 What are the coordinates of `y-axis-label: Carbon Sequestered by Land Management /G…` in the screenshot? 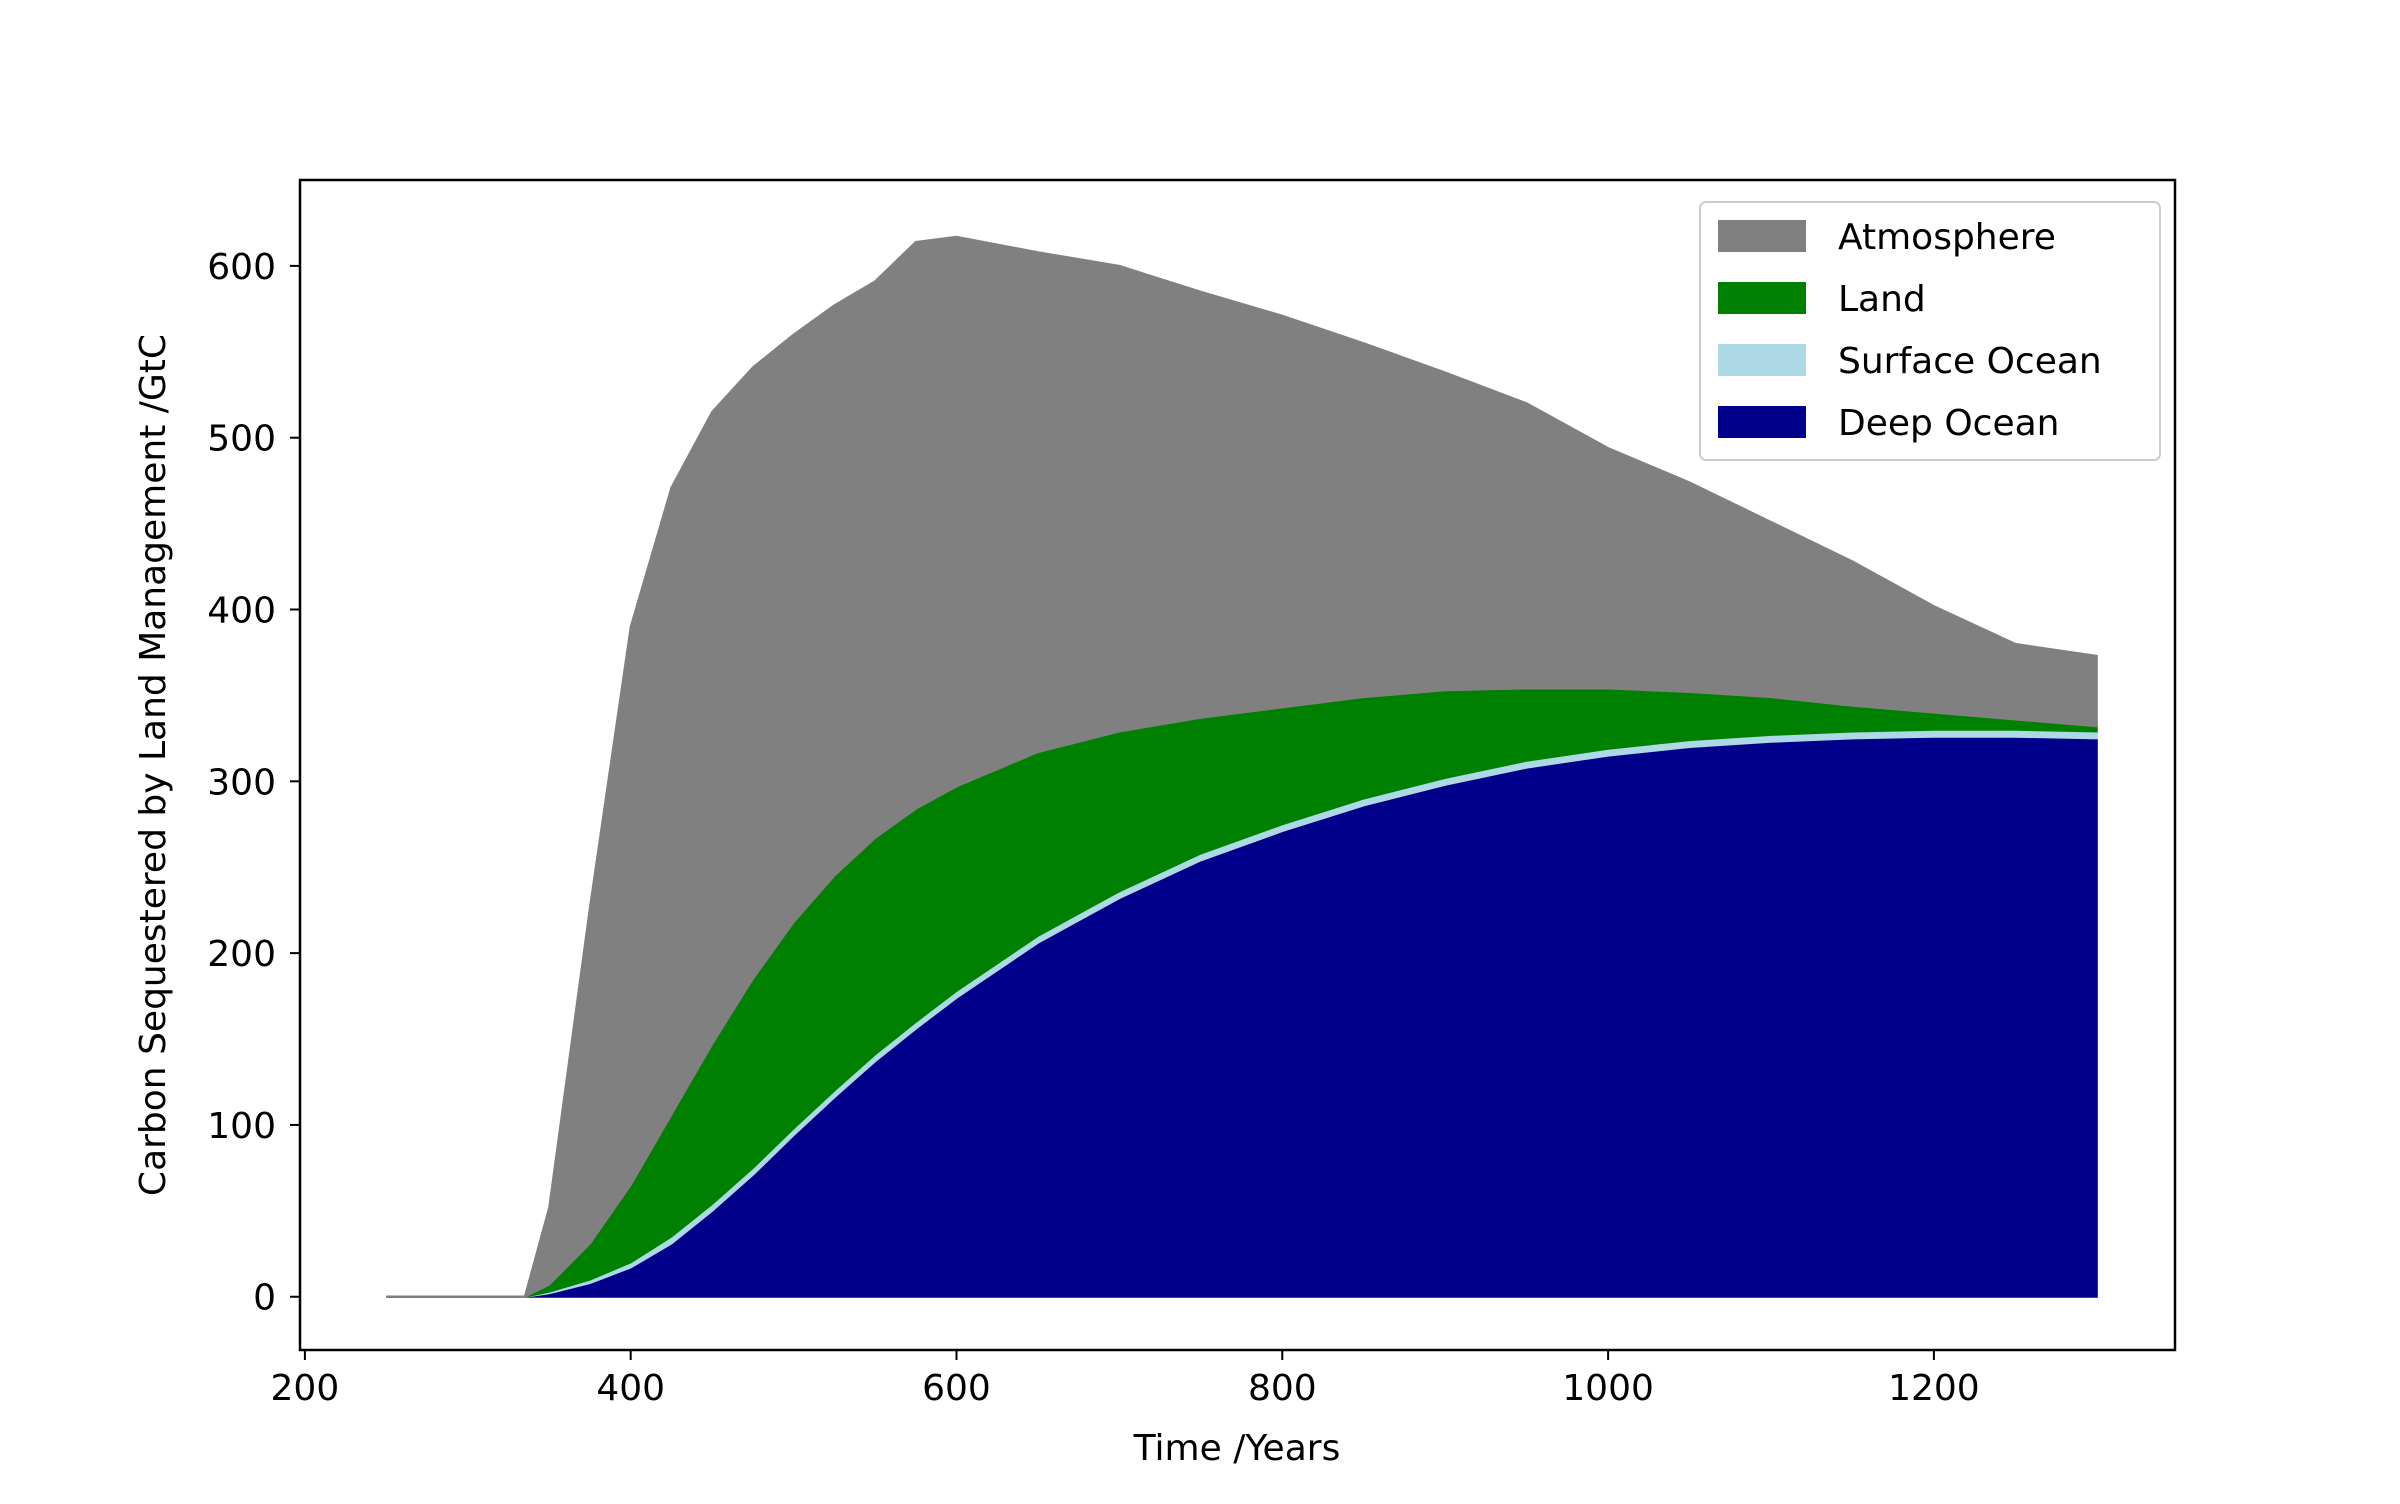 It's located at (153, 765).